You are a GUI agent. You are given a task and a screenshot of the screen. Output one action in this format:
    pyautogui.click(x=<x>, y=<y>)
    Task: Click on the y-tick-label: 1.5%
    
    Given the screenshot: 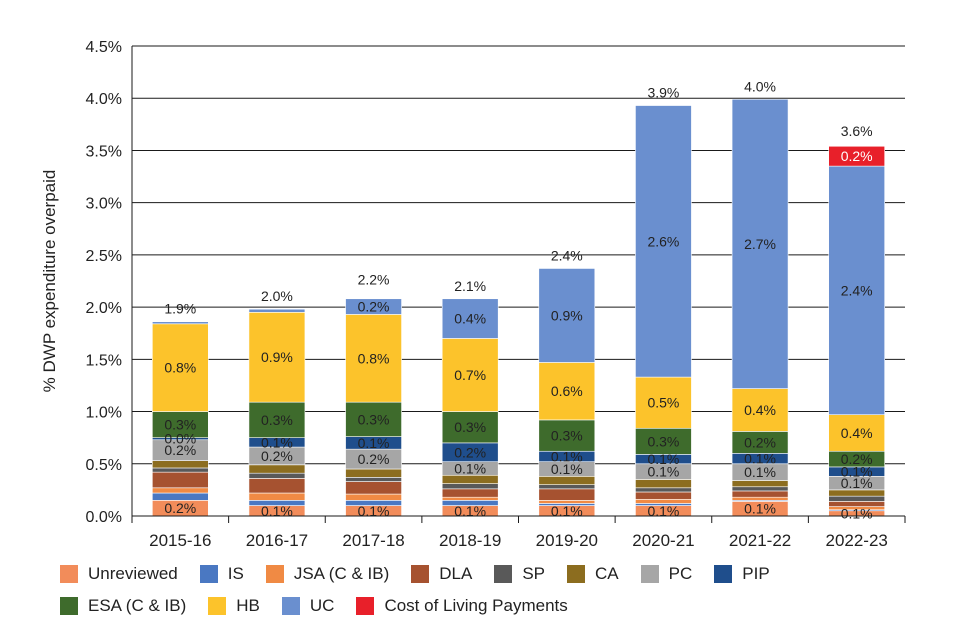 What is the action you would take?
    pyautogui.click(x=104, y=360)
    